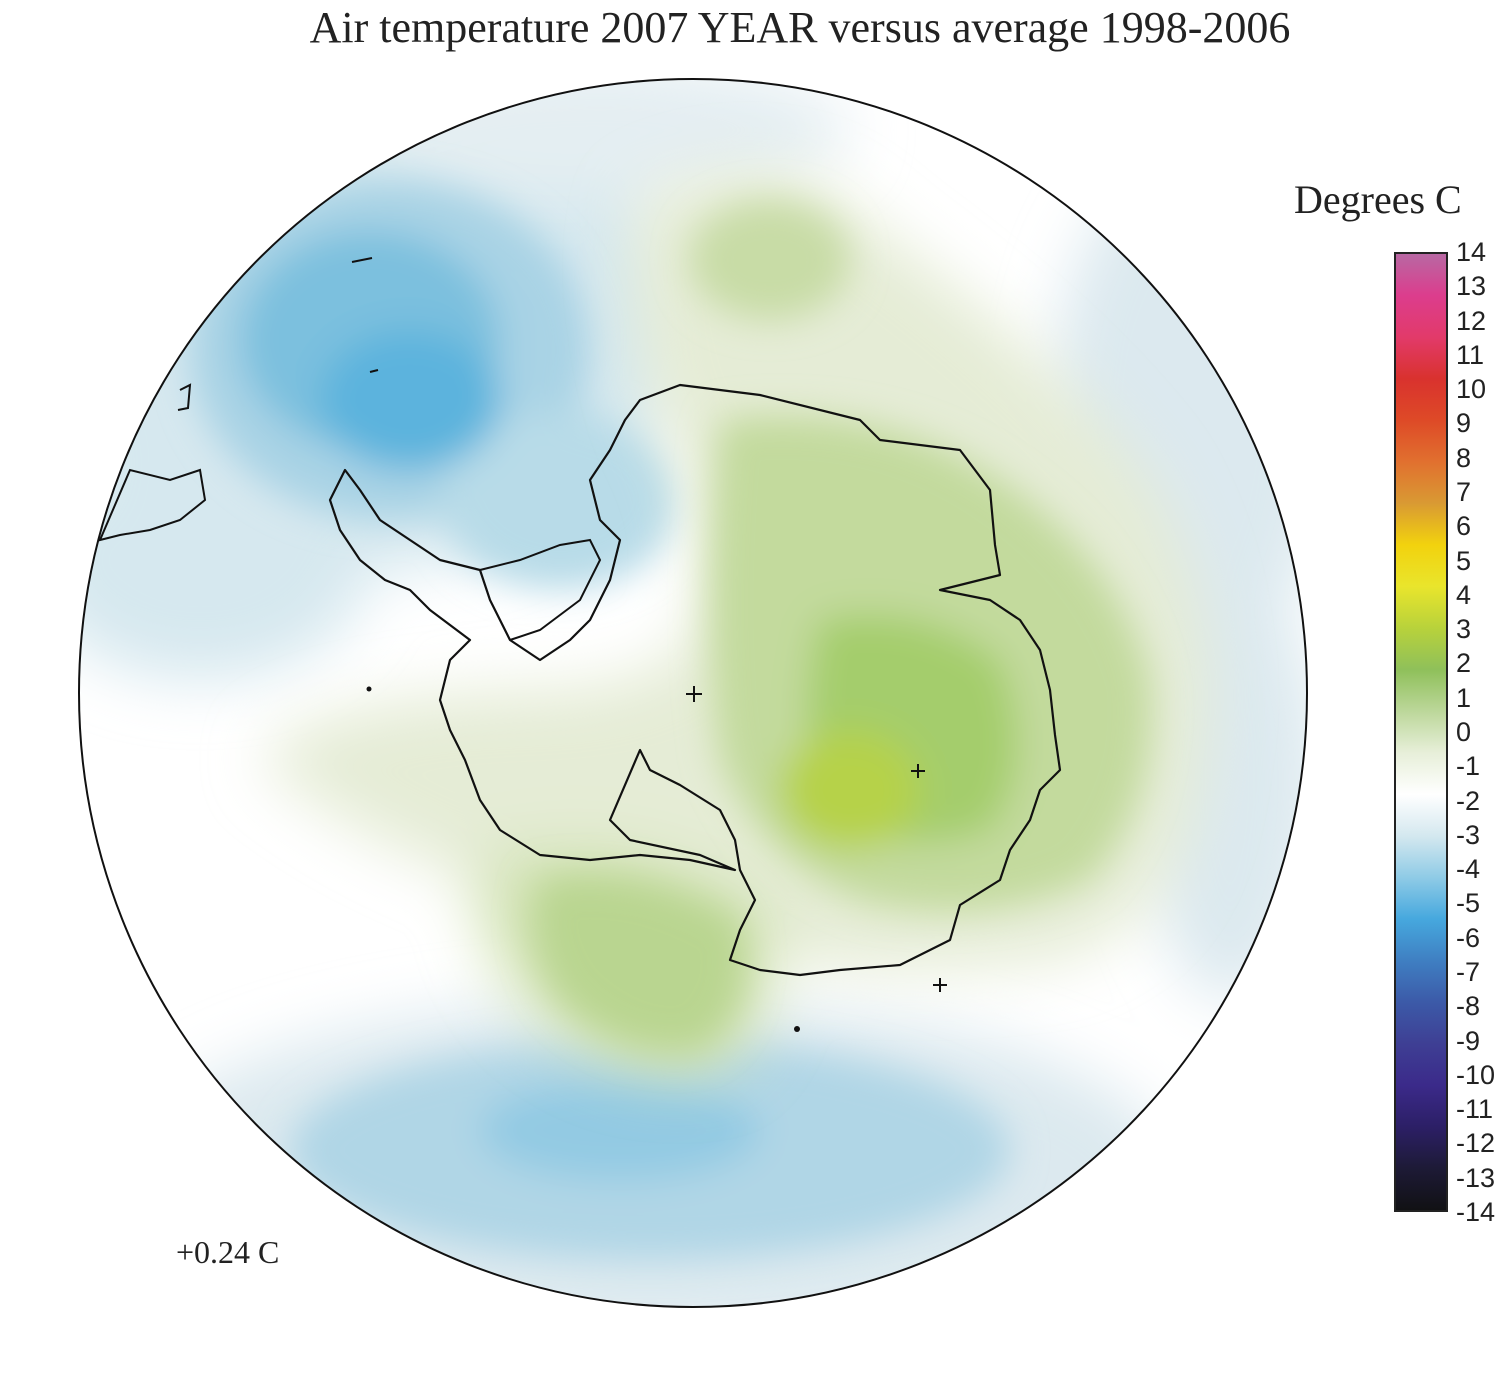  What do you see at coordinates (1464, 492) in the screenshot?
I see `colorbar-tick-label: 7` at bounding box center [1464, 492].